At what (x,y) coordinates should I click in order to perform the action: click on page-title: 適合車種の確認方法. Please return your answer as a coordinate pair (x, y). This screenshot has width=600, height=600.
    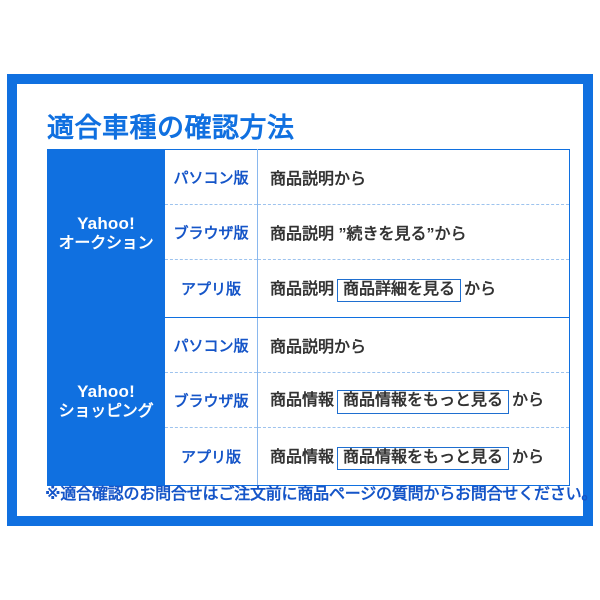
    Looking at the image, I should click on (171, 128).